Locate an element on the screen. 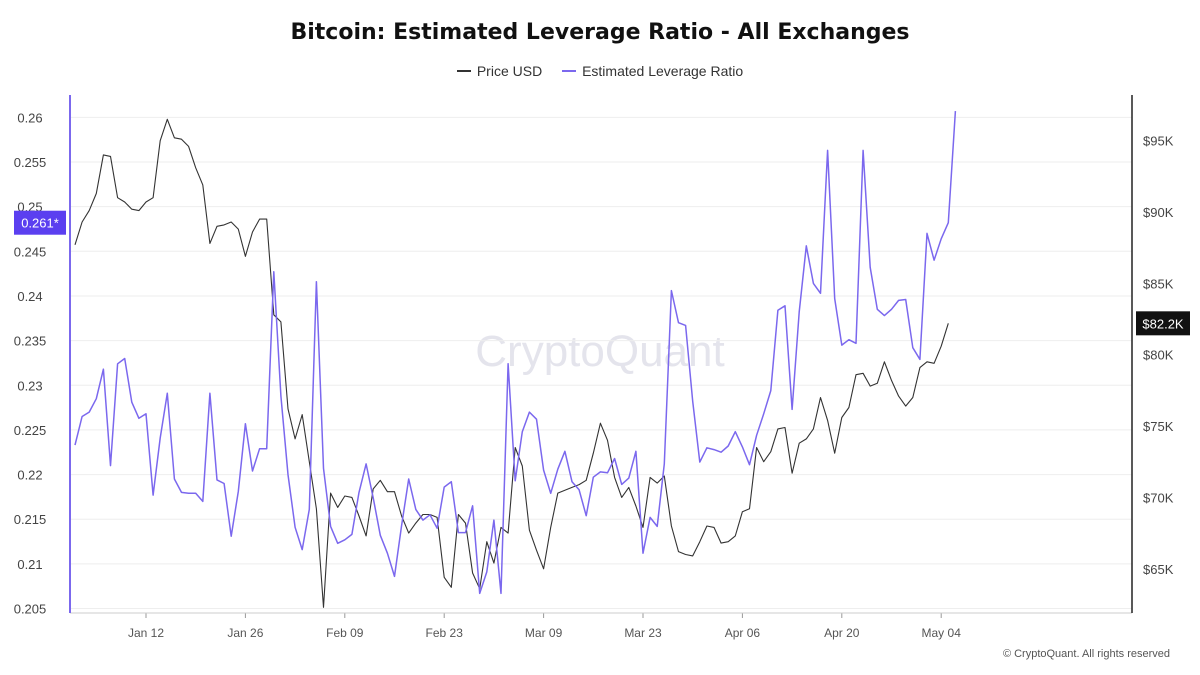 This screenshot has height=675, width=1200. y-left-tick-label: 0.23 is located at coordinates (29, 385).